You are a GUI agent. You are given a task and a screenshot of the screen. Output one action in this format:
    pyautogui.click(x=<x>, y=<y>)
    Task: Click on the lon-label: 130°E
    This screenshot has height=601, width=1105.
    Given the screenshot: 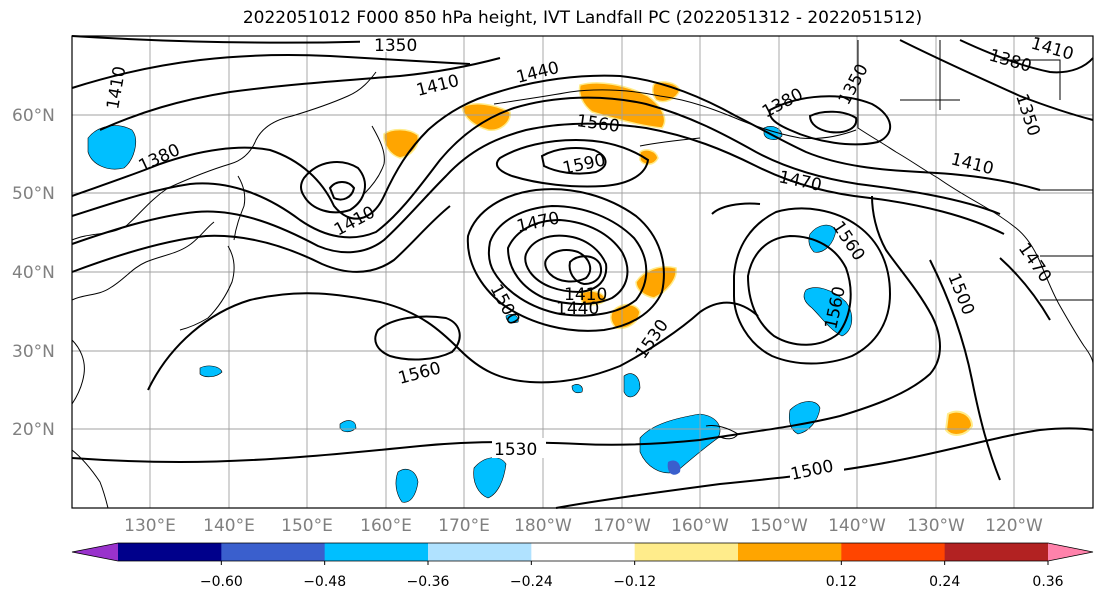 What is the action you would take?
    pyautogui.click(x=150, y=526)
    